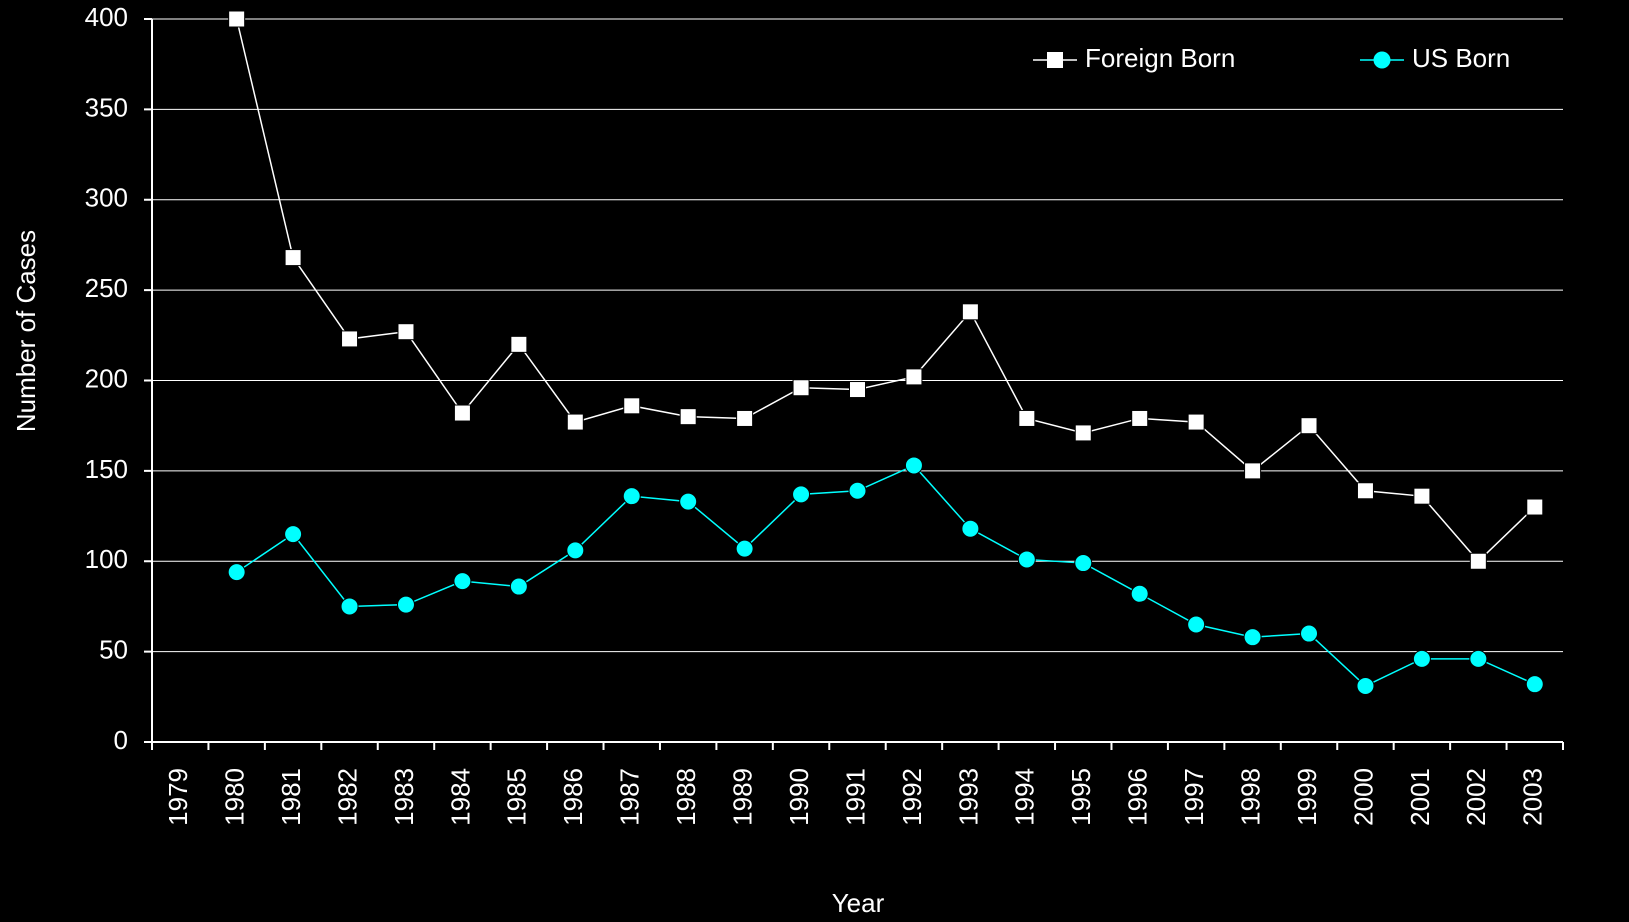 The height and width of the screenshot is (922, 1629). What do you see at coordinates (347, 797) in the screenshot?
I see `x-tick-label: 1982` at bounding box center [347, 797].